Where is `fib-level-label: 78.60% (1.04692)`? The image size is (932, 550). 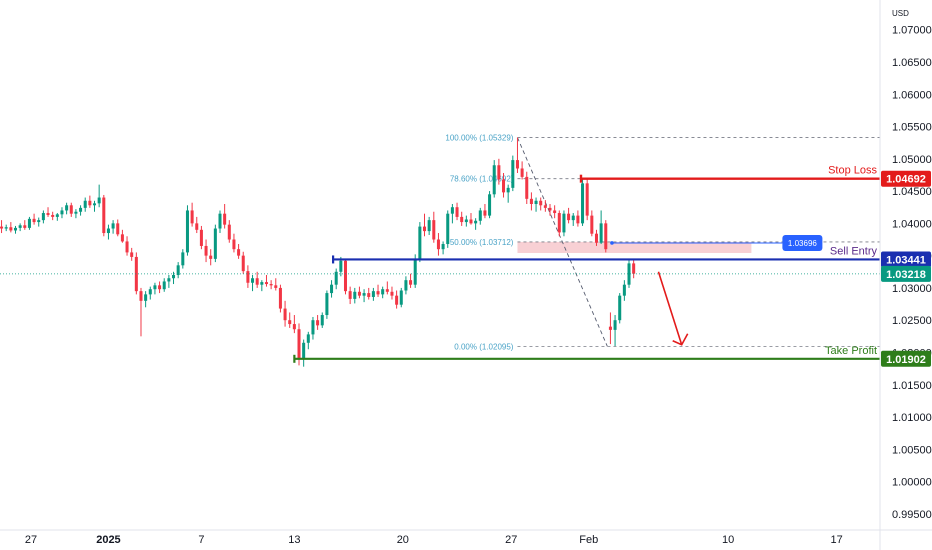
fib-level-label: 78.60% (1.04692) is located at coordinates (482, 179).